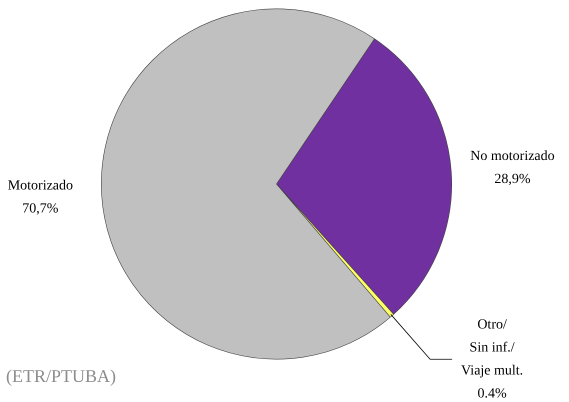 This screenshot has width=569, height=402. I want to click on data-label: 0.4%, so click(493, 394).